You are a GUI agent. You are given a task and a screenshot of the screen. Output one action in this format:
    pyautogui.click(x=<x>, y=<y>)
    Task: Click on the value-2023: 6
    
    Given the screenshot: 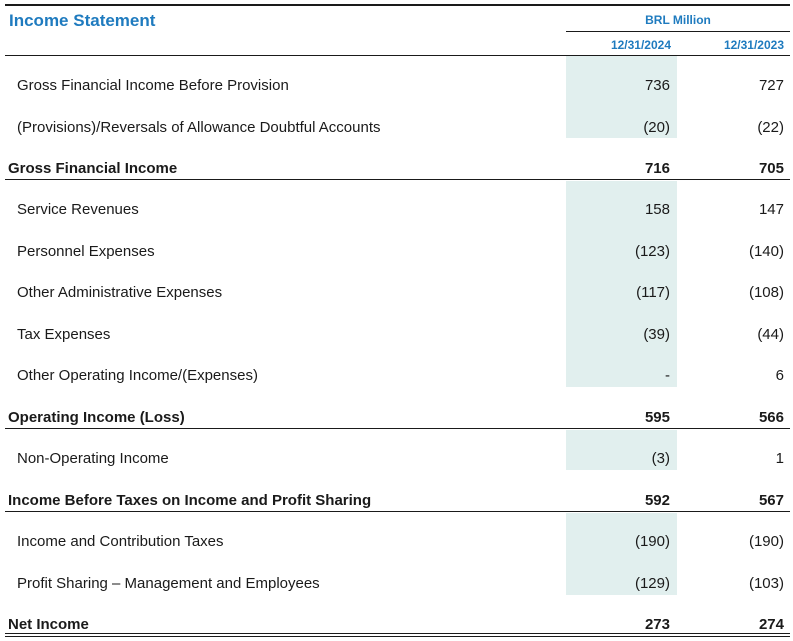 What is the action you would take?
    pyautogui.click(x=779, y=375)
    